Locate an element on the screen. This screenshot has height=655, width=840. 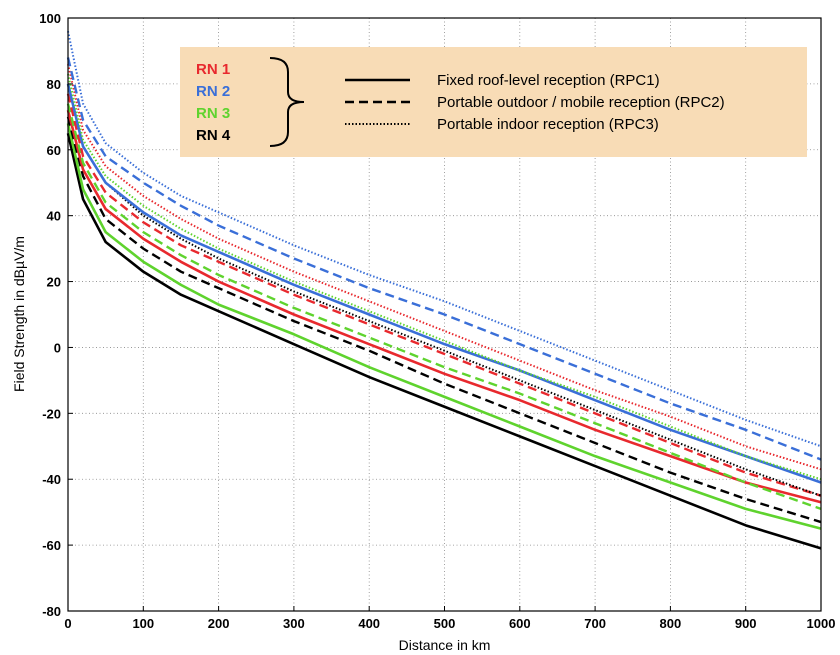
legend-box is located at coordinates (493, 102).